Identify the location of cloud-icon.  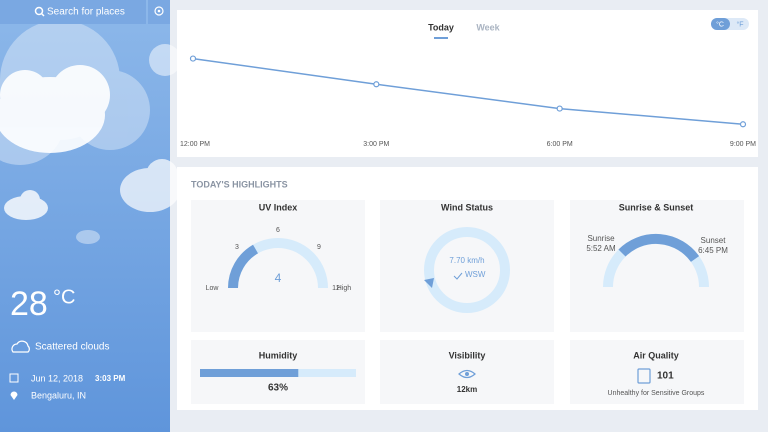
(20, 346).